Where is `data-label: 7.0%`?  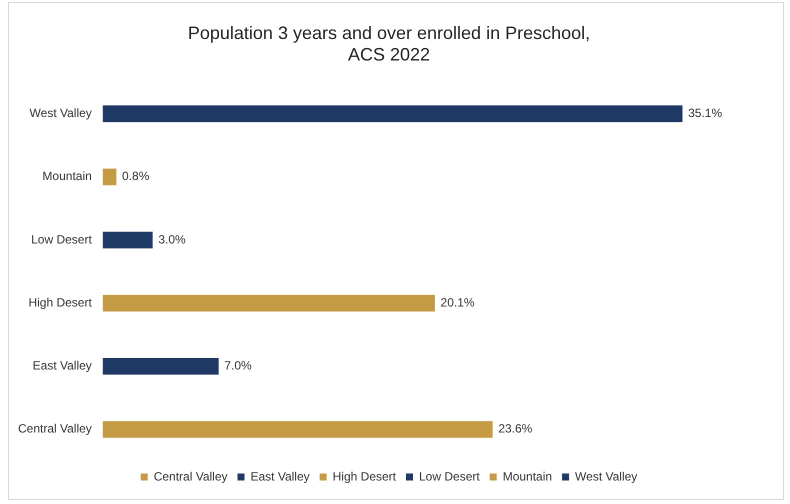 data-label: 7.0% is located at coordinates (238, 365).